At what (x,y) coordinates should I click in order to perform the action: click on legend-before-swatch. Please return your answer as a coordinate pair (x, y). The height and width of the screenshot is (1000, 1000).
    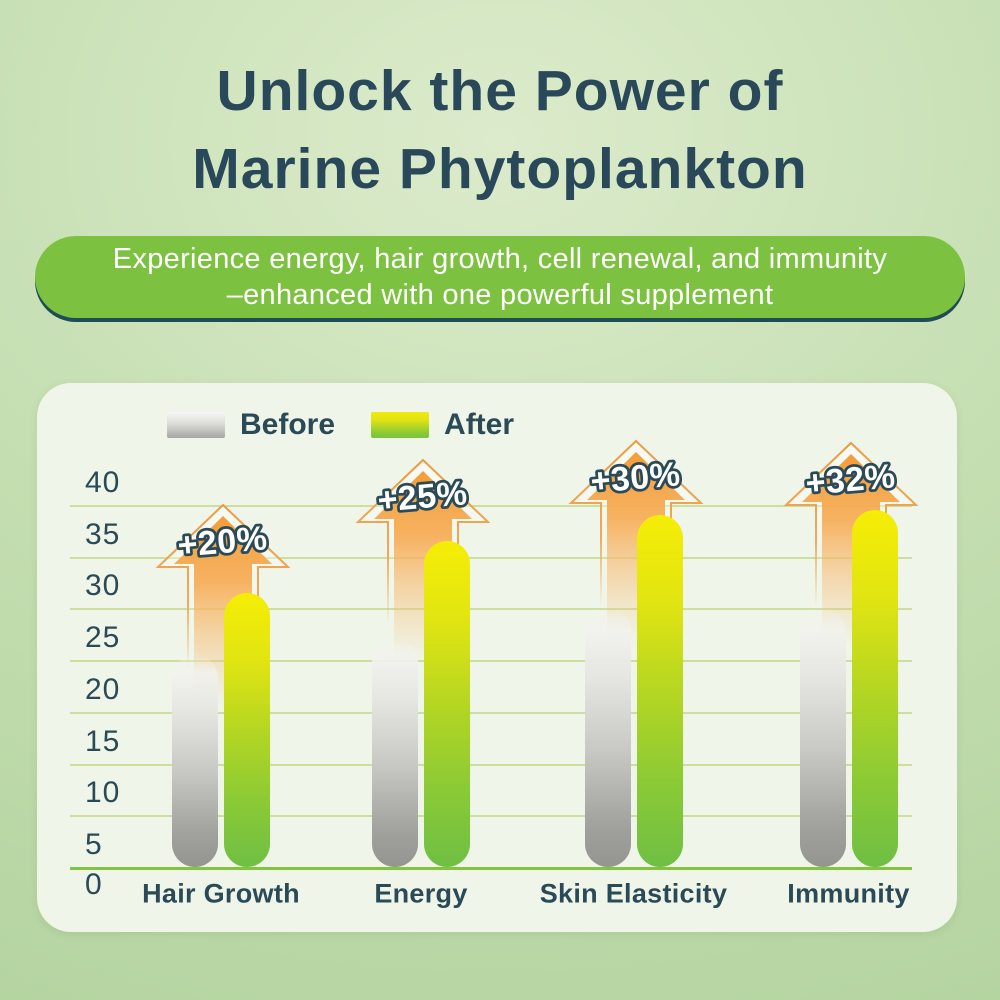
    Looking at the image, I should click on (196, 425).